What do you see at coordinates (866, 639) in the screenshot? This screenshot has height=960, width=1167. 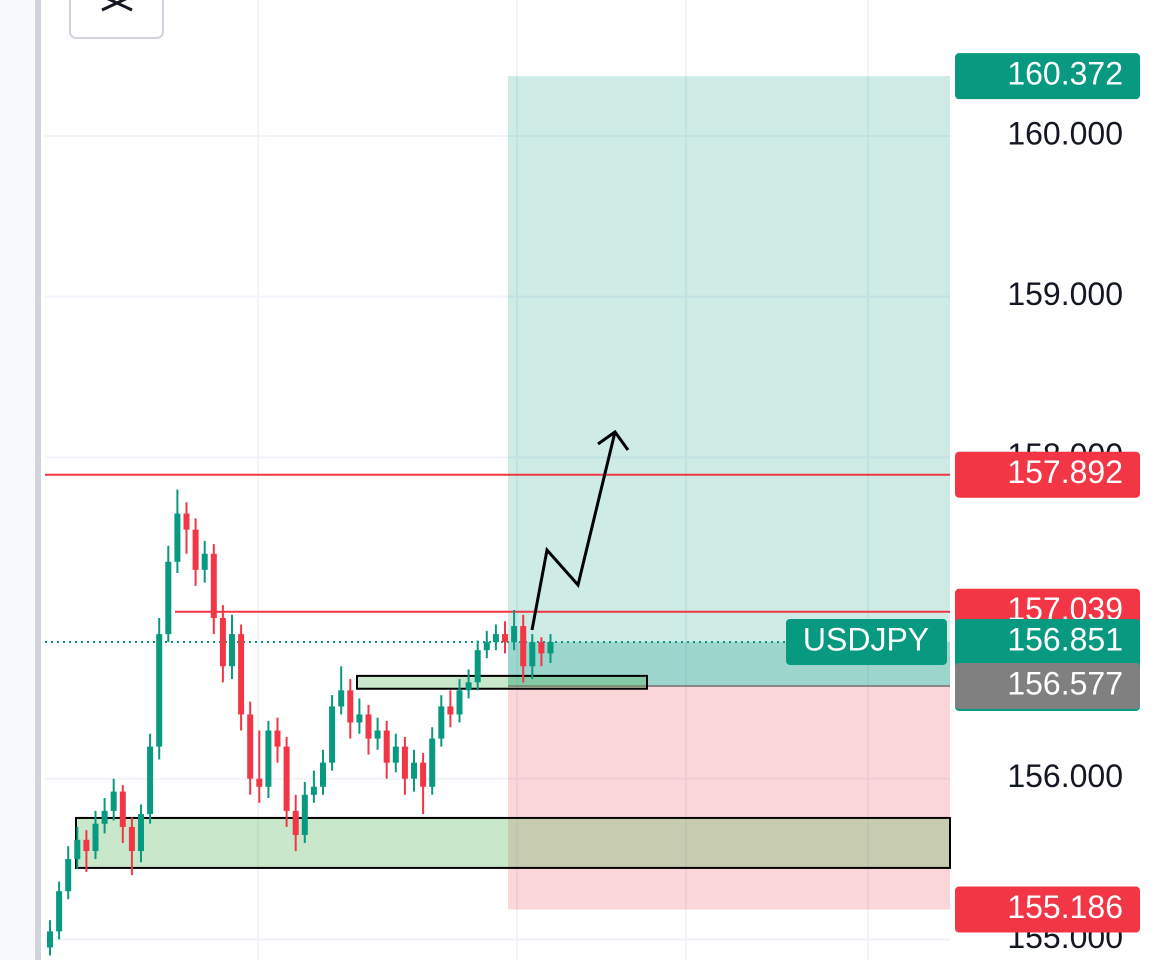 I see `symbol-label: USDJPY` at bounding box center [866, 639].